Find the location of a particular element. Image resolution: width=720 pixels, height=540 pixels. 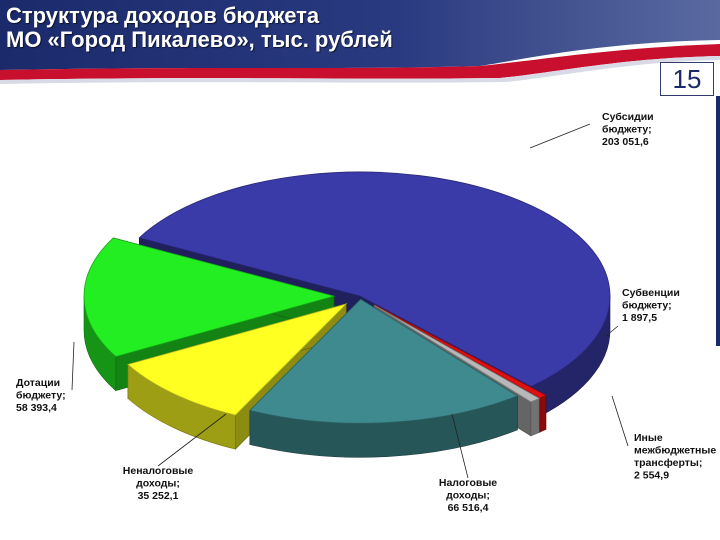

pie-slice-tax-revenue is located at coordinates (384, 378).